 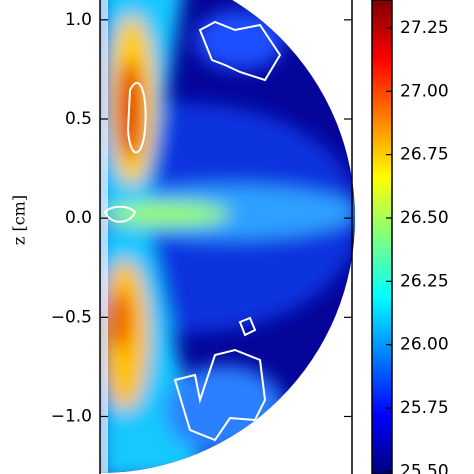 I want to click on colorbar-tick-label: 26.00, so click(x=424, y=345).